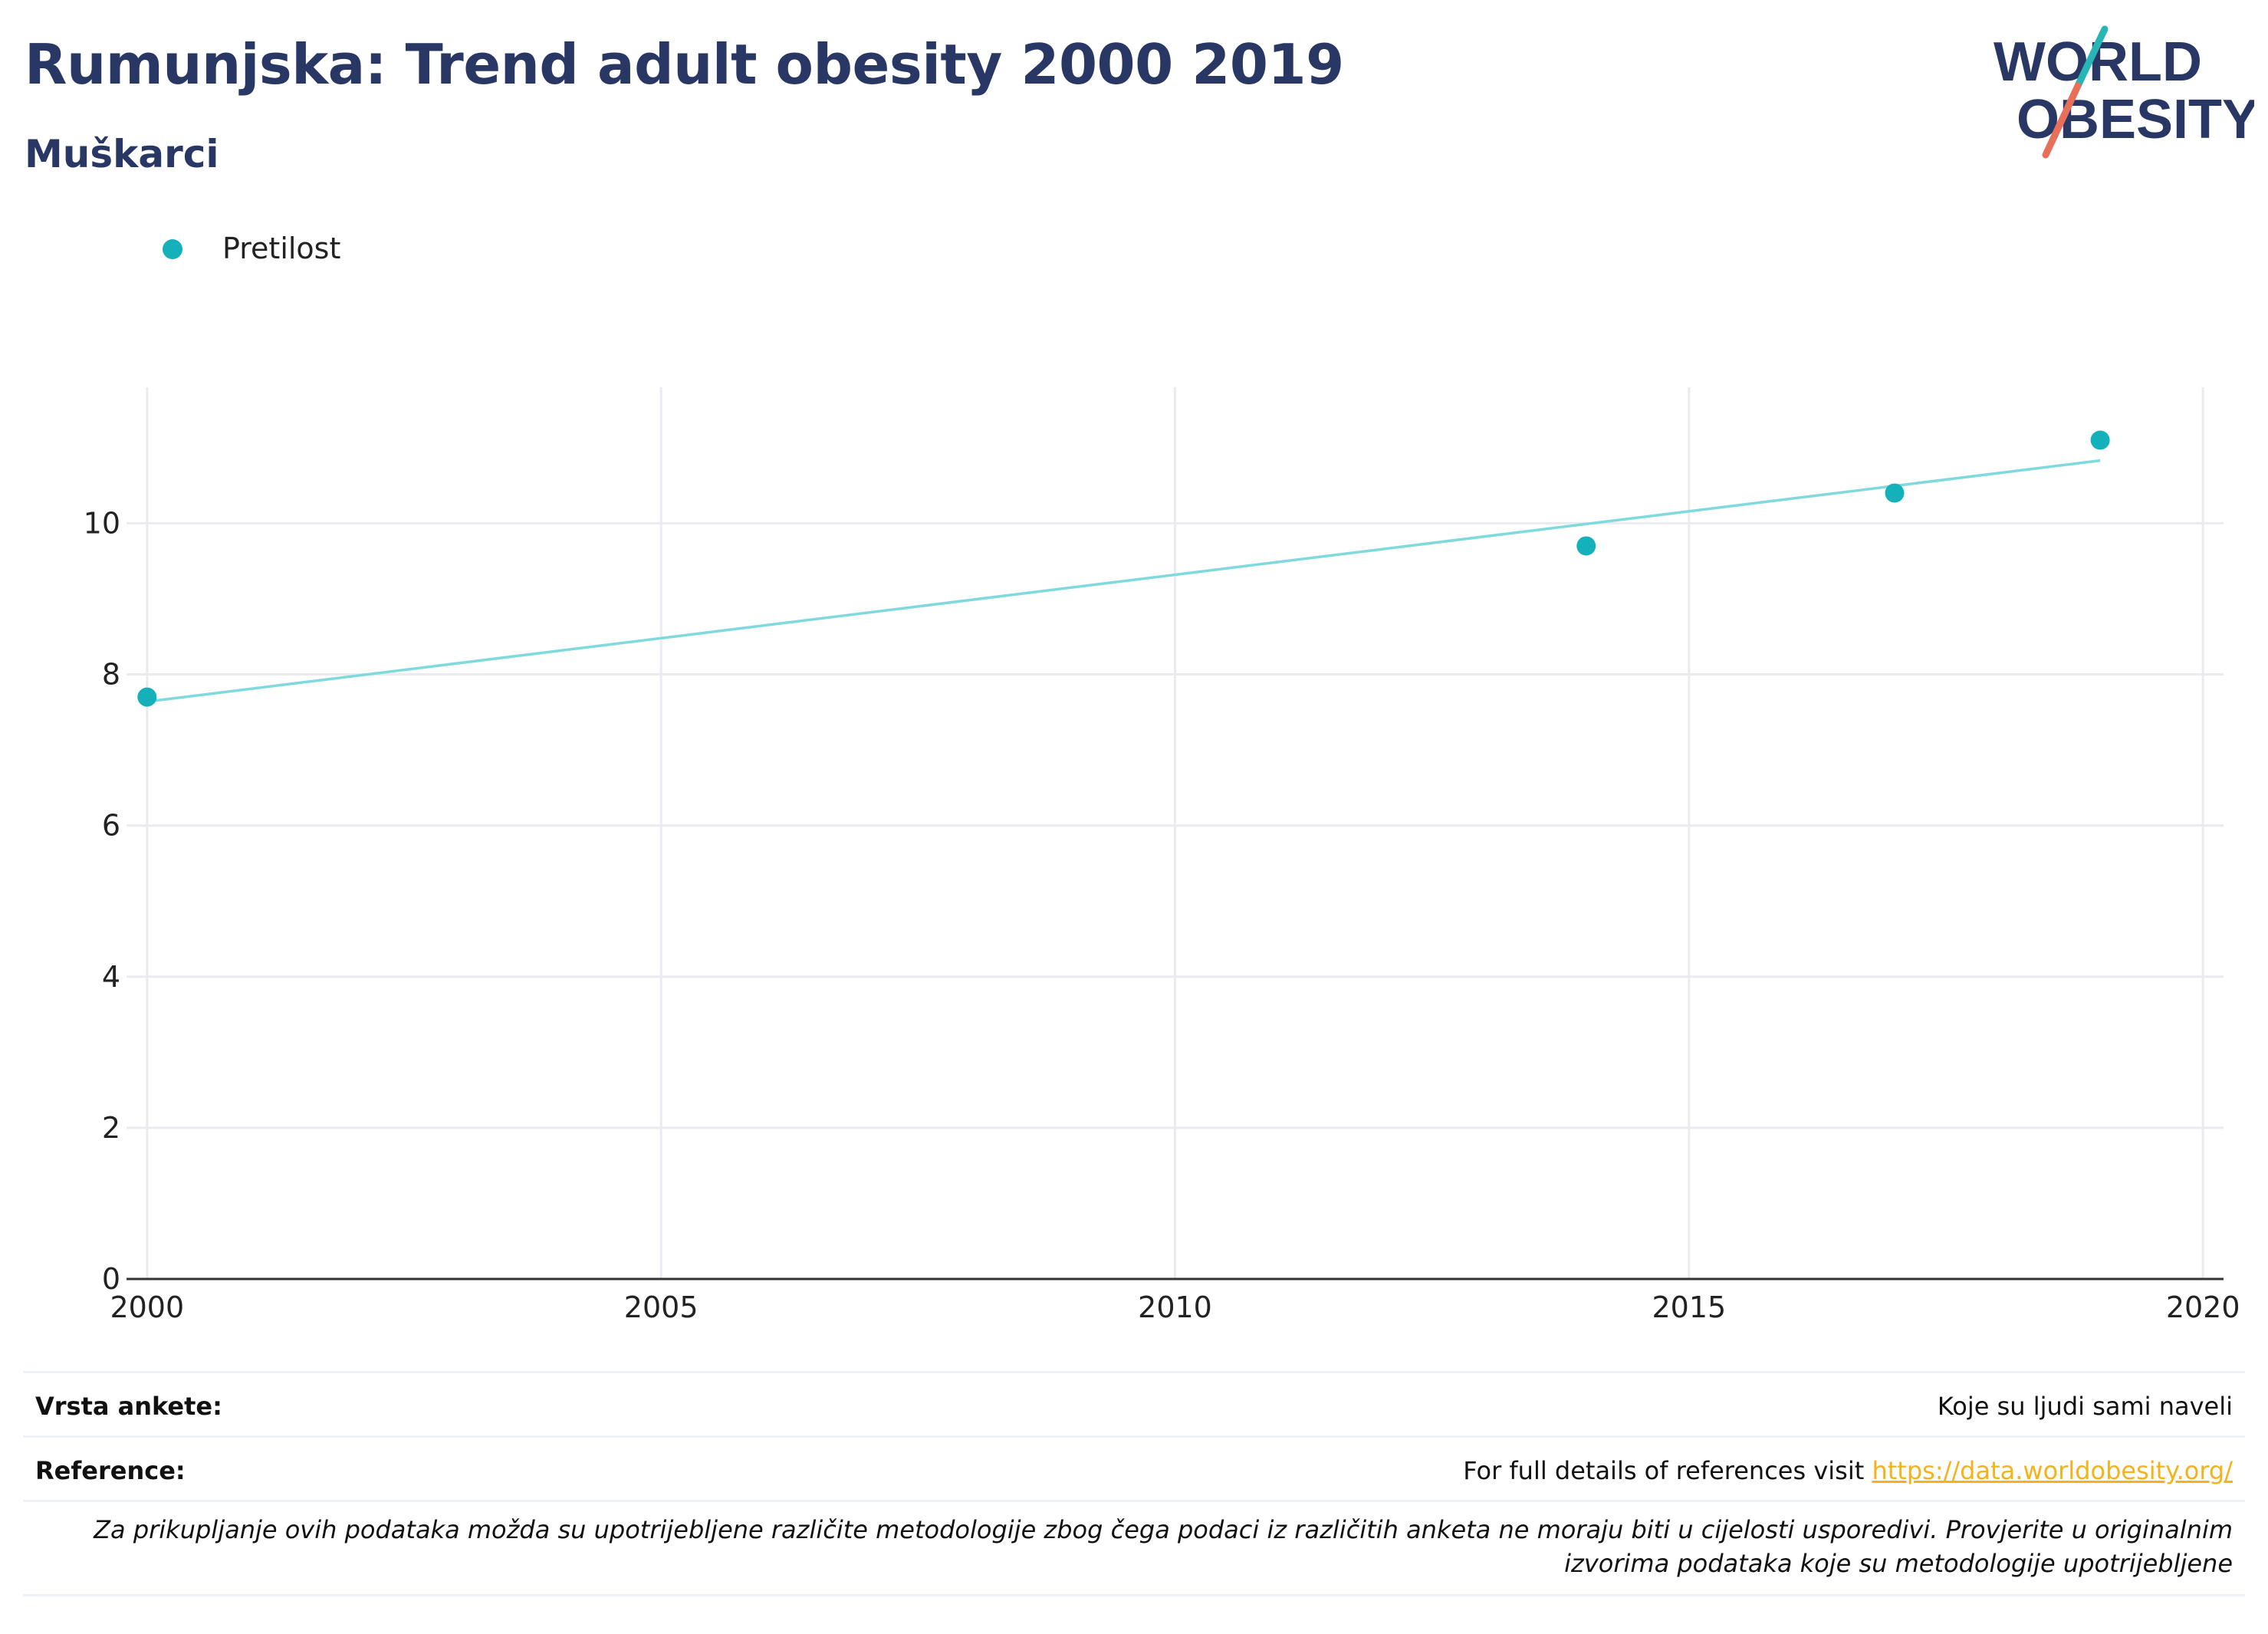 This screenshot has width=2268, height=1634. Describe the element at coordinates (2091, 58) in the screenshot. I see `logo-slash-teal` at that location.